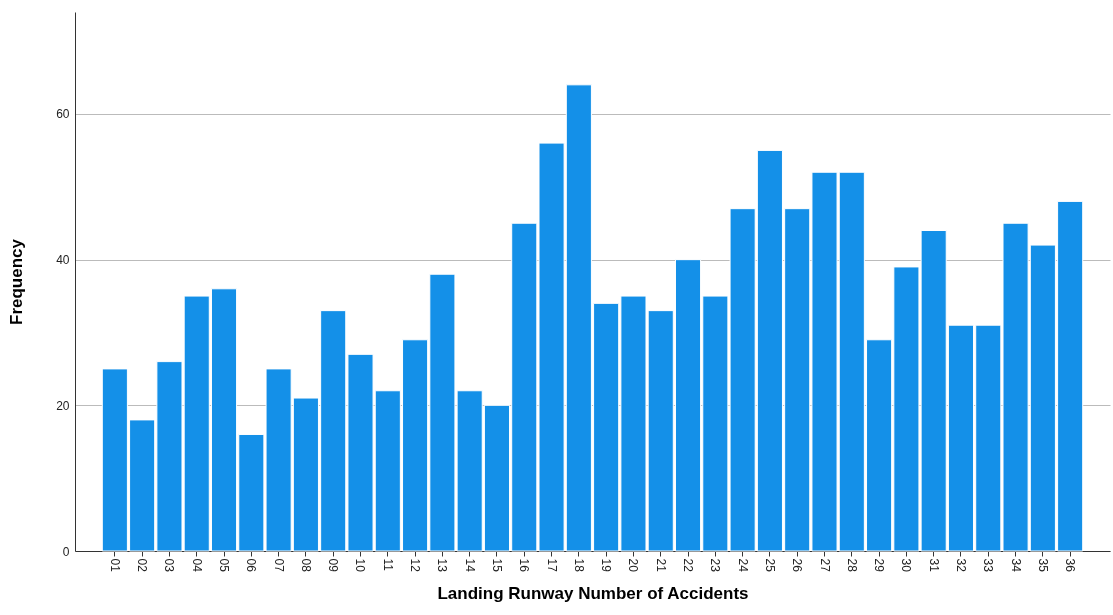  What do you see at coordinates (17, 281) in the screenshot?
I see `y-axis-title: Frequency` at bounding box center [17, 281].